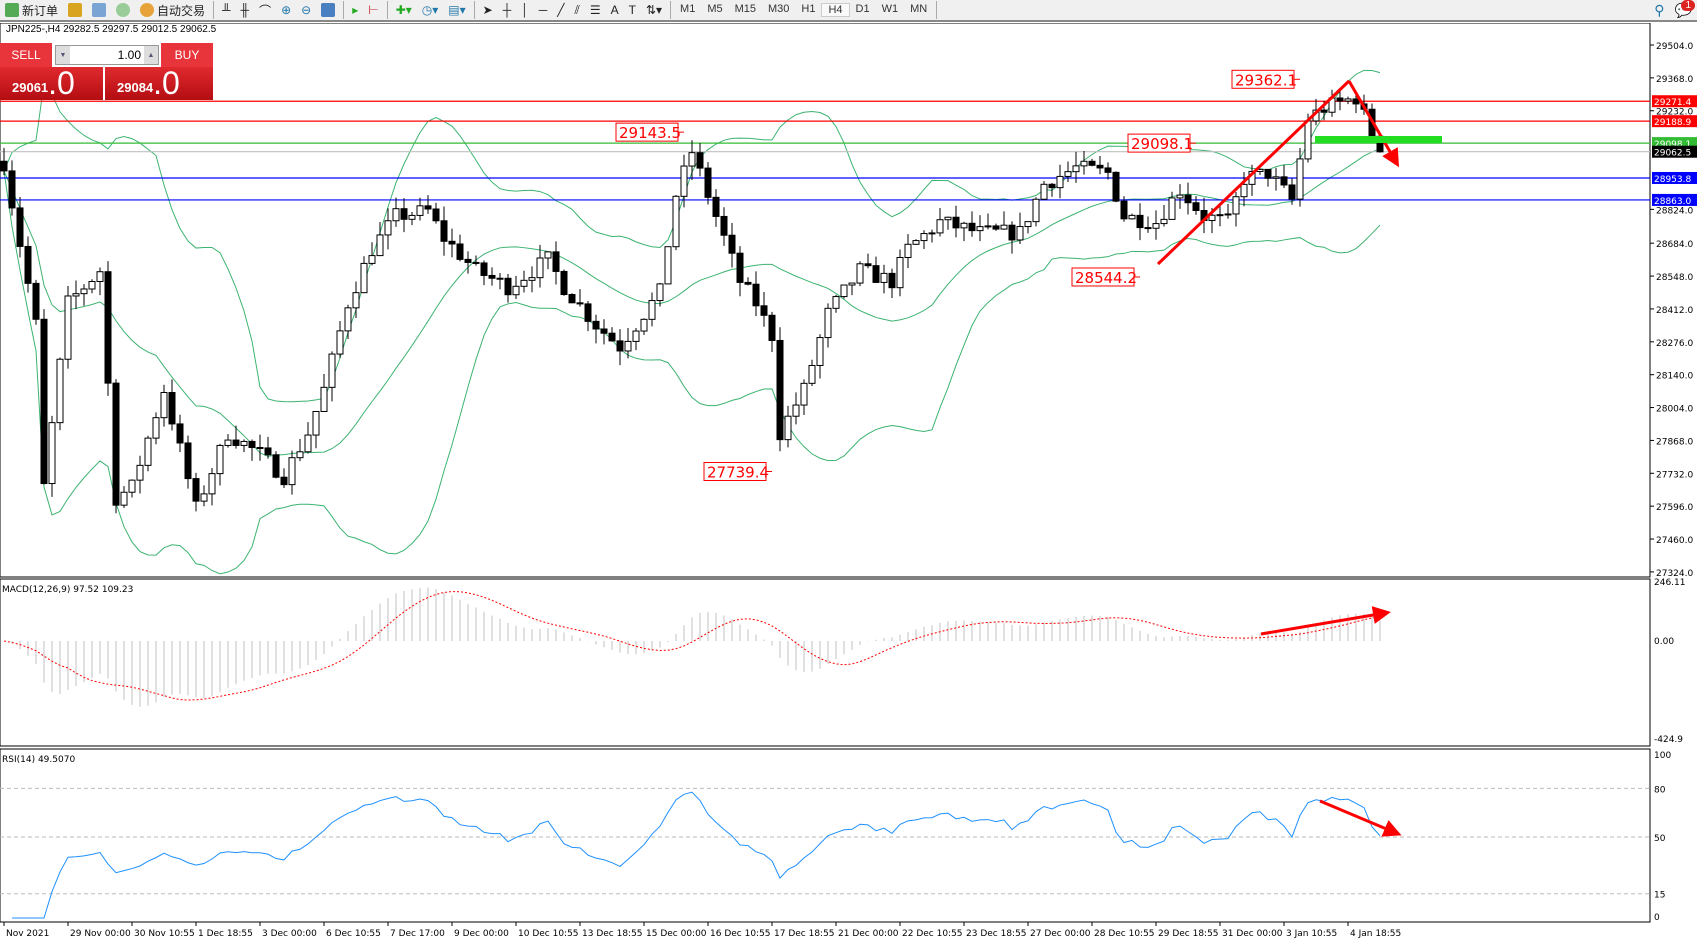 Image resolution: width=1697 pixels, height=949 pixels. What do you see at coordinates (1674, 211) in the screenshot?
I see `price-tick-label: 28824.0` at bounding box center [1674, 211].